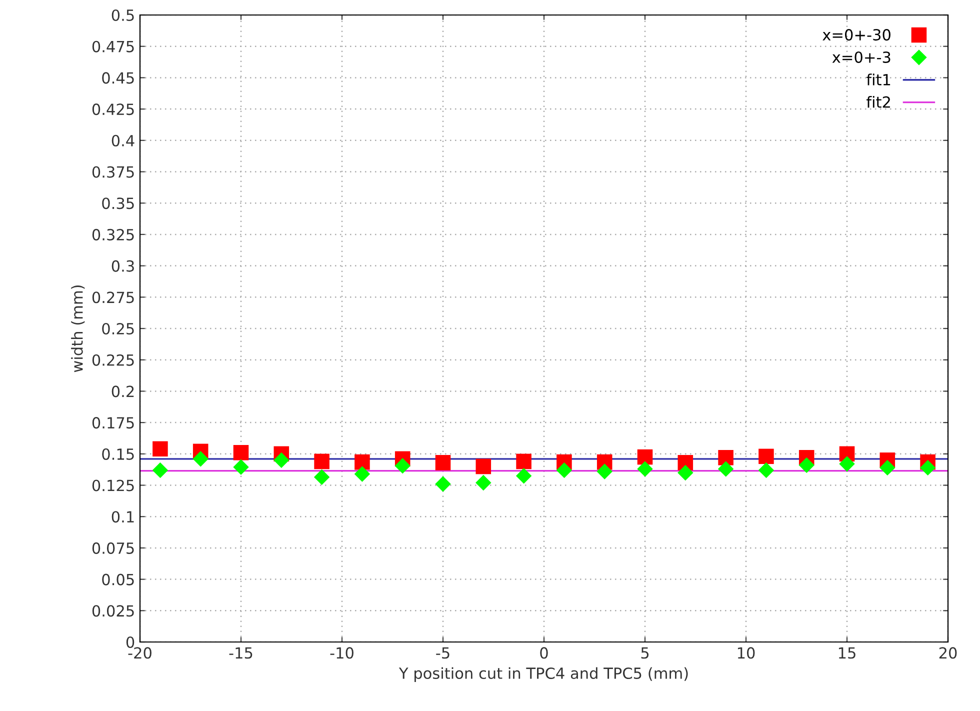 This screenshot has width=980, height=711. I want to click on x-axis-title: Y position cut in TPC4 and TPC5 (mm), so click(543, 674).